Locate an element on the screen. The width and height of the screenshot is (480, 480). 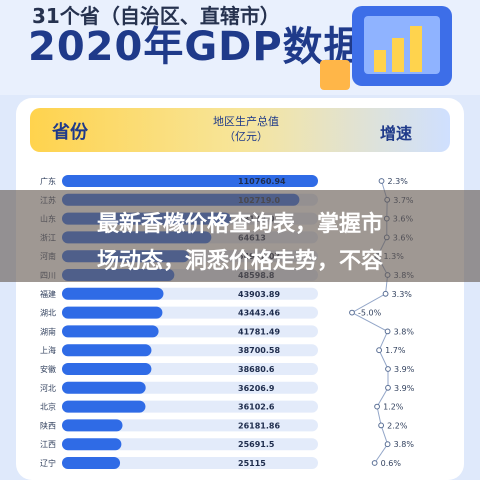
province-label: 河北 is located at coordinates (48, 388).